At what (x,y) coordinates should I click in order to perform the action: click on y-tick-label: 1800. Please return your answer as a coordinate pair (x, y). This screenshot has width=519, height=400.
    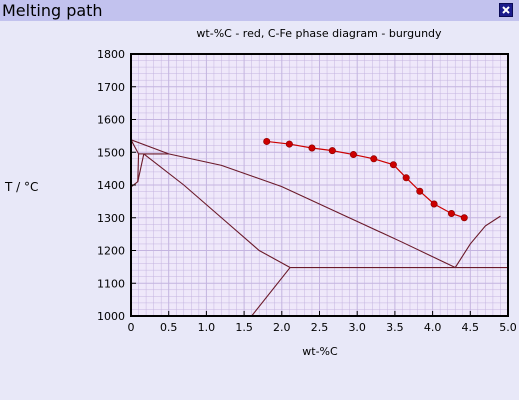
    Looking at the image, I should click on (111, 54).